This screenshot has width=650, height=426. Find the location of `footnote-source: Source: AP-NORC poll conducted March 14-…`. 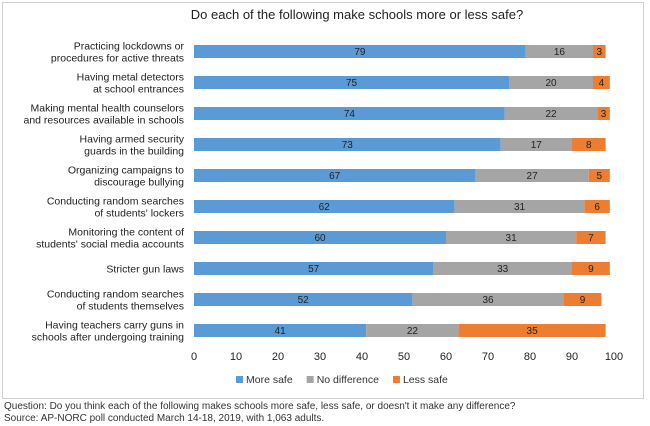

footnote-source: Source: AP-NORC poll conducted March 14-… is located at coordinates (164, 418).